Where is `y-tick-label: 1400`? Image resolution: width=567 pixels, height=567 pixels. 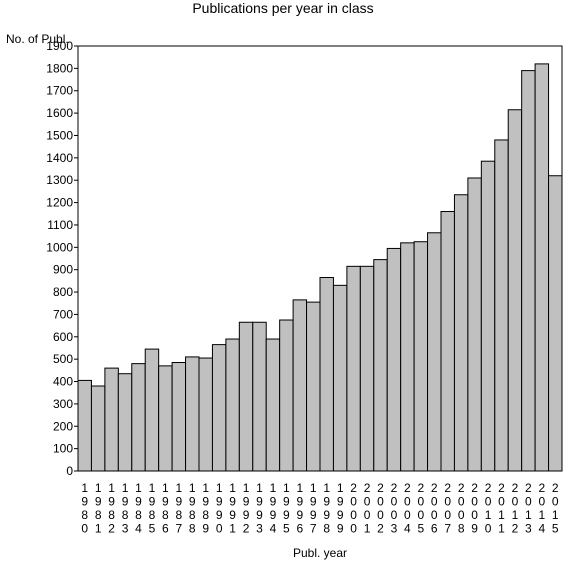
y-tick-label: 1400 is located at coordinates (59, 158).